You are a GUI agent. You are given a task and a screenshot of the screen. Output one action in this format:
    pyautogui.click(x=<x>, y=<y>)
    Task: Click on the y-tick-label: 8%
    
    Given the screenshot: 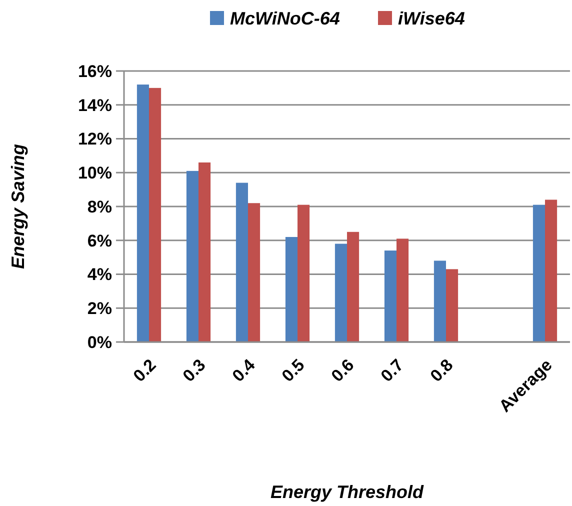 What is the action you would take?
    pyautogui.click(x=99, y=206)
    